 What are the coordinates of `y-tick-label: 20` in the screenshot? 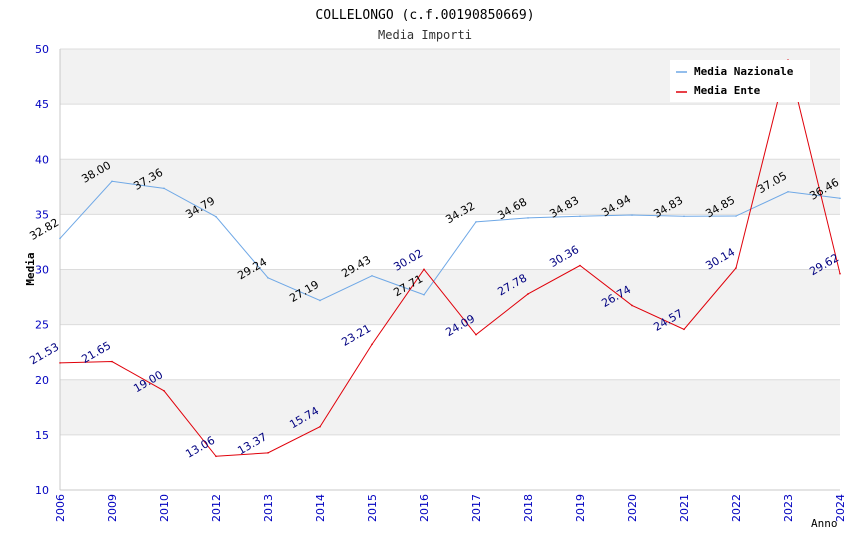 It's located at (42, 380).